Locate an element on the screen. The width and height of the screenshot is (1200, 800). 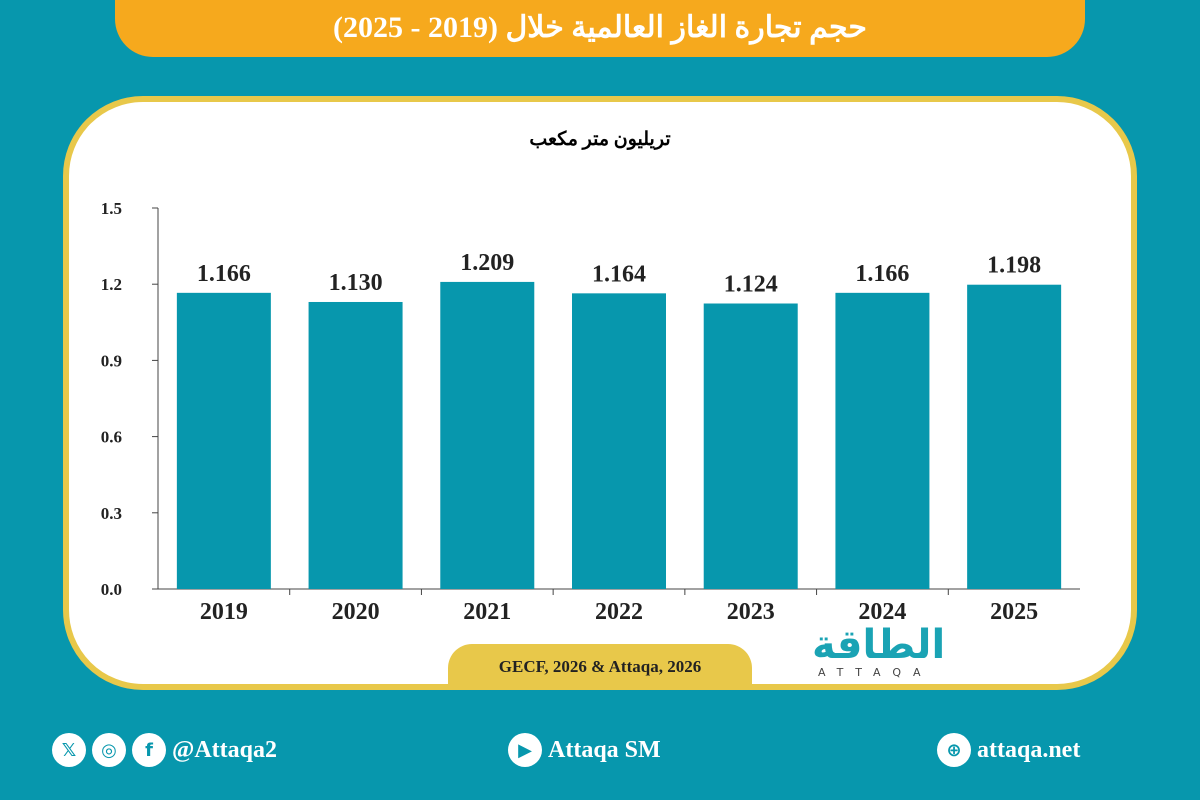
x-tick-label: 2019 is located at coordinates (224, 612).